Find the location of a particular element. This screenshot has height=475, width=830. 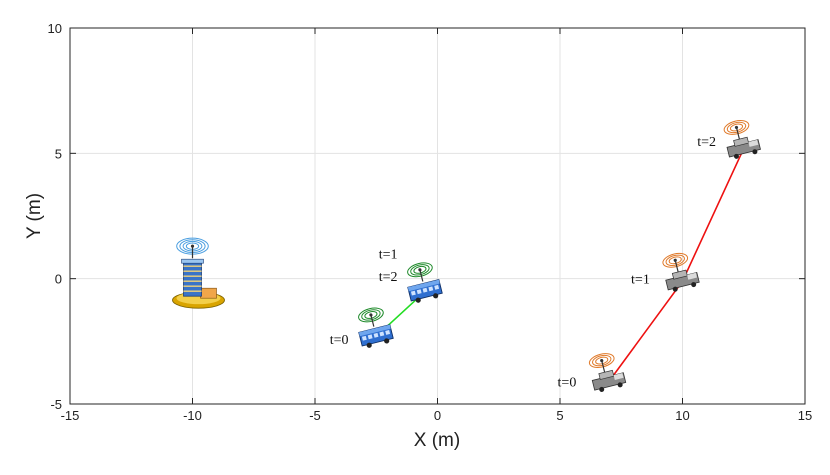

x-tick-label: 10 is located at coordinates (682, 415).